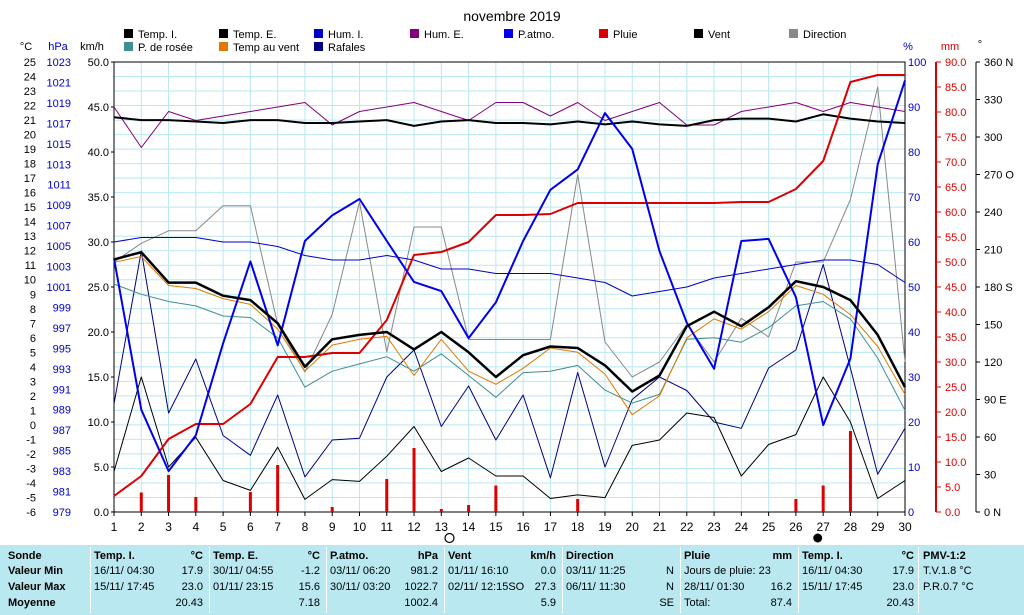 The height and width of the screenshot is (615, 1024). I want to click on temp-tick-label: 12, so click(30, 252).